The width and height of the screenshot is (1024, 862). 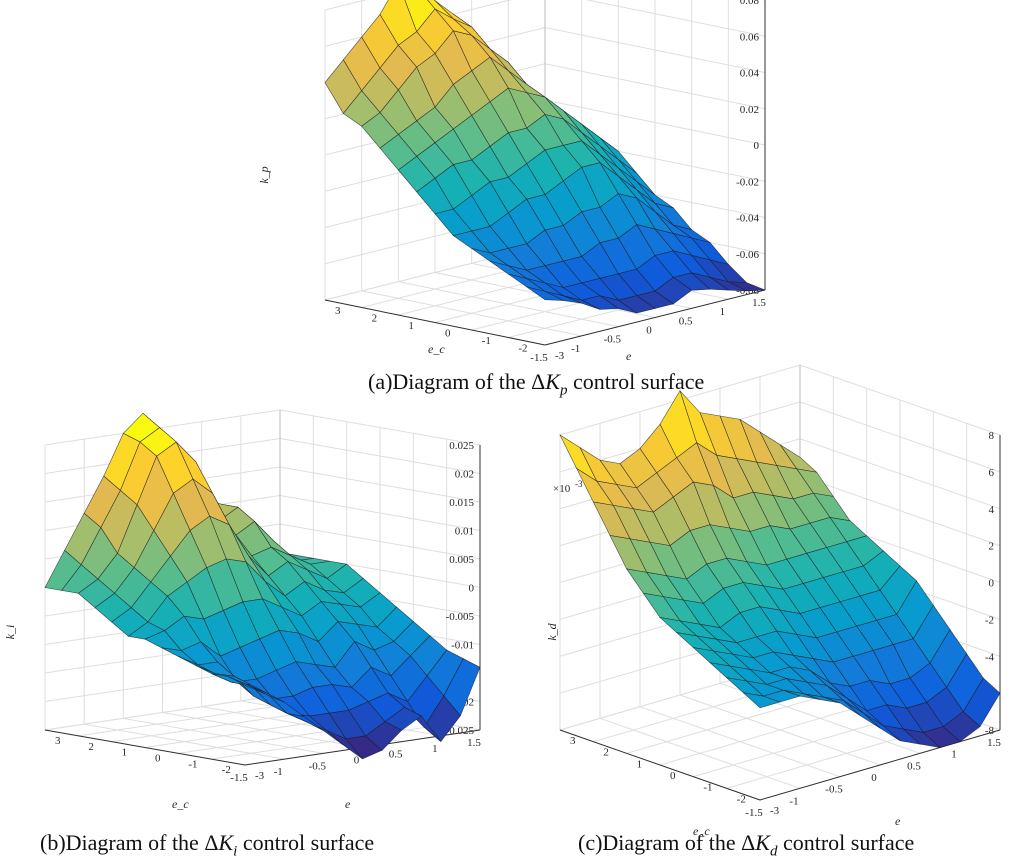 What do you see at coordinates (746, 845) in the screenshot?
I see `caption-c: (c)Diagram of the ΔKd control surface` at bounding box center [746, 845].